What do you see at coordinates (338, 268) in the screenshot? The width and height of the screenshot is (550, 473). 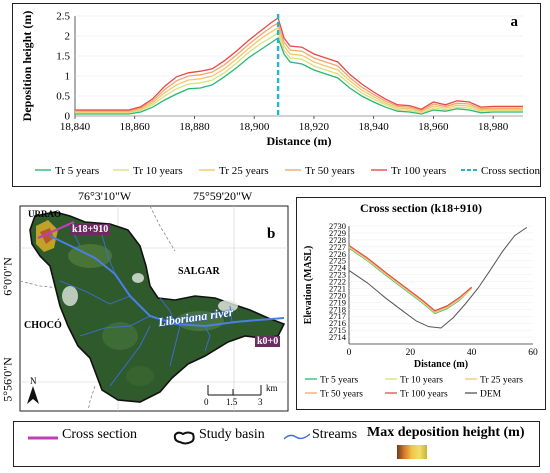 I see `y-tick-label: 2724` at bounding box center [338, 268].